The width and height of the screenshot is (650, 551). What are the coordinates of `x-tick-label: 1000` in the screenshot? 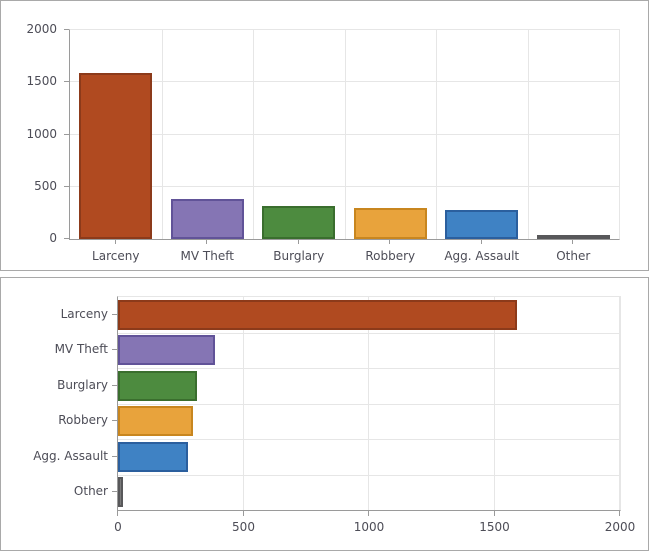 It's located at (369, 527).